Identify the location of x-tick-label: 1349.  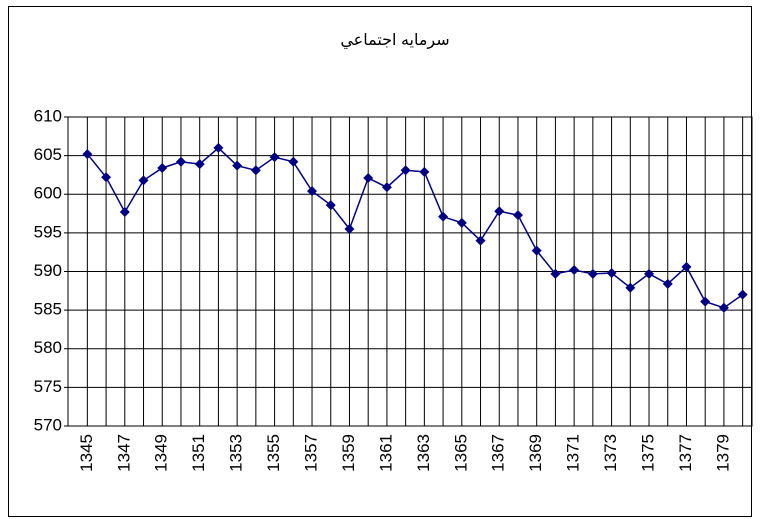
(161, 453).